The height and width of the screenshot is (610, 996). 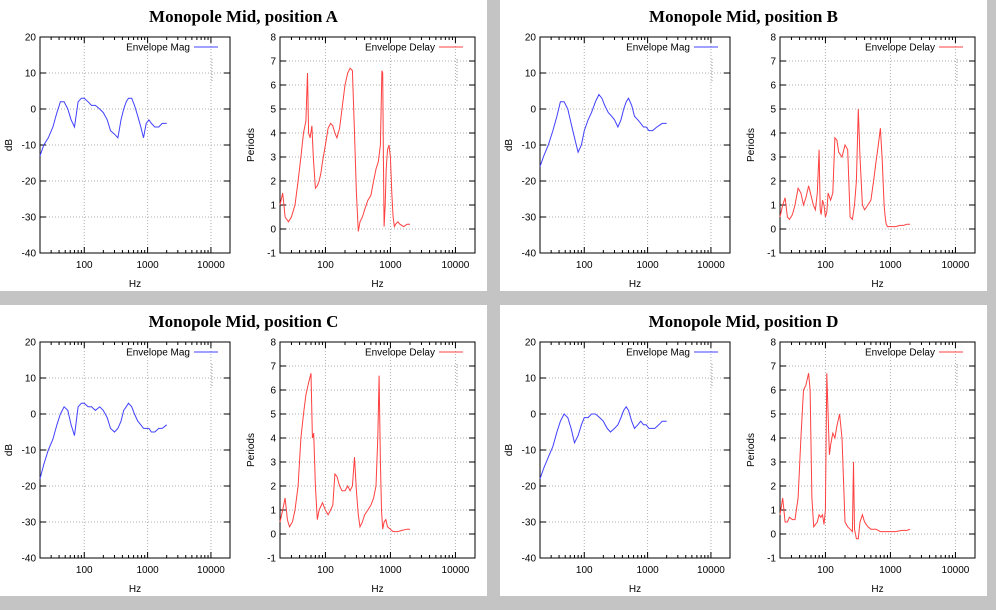 What do you see at coordinates (243, 321) in the screenshot?
I see `chart-title: Monopole Mid, position C` at bounding box center [243, 321].